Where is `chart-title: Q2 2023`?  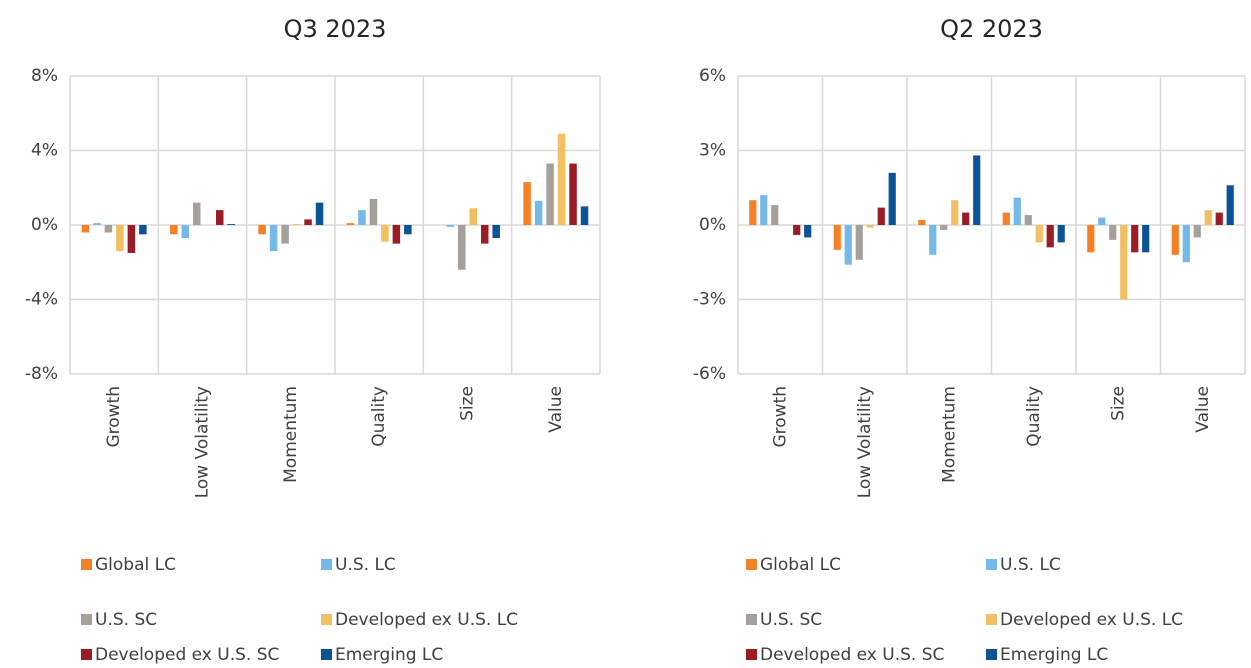 chart-title: Q2 2023 is located at coordinates (991, 29).